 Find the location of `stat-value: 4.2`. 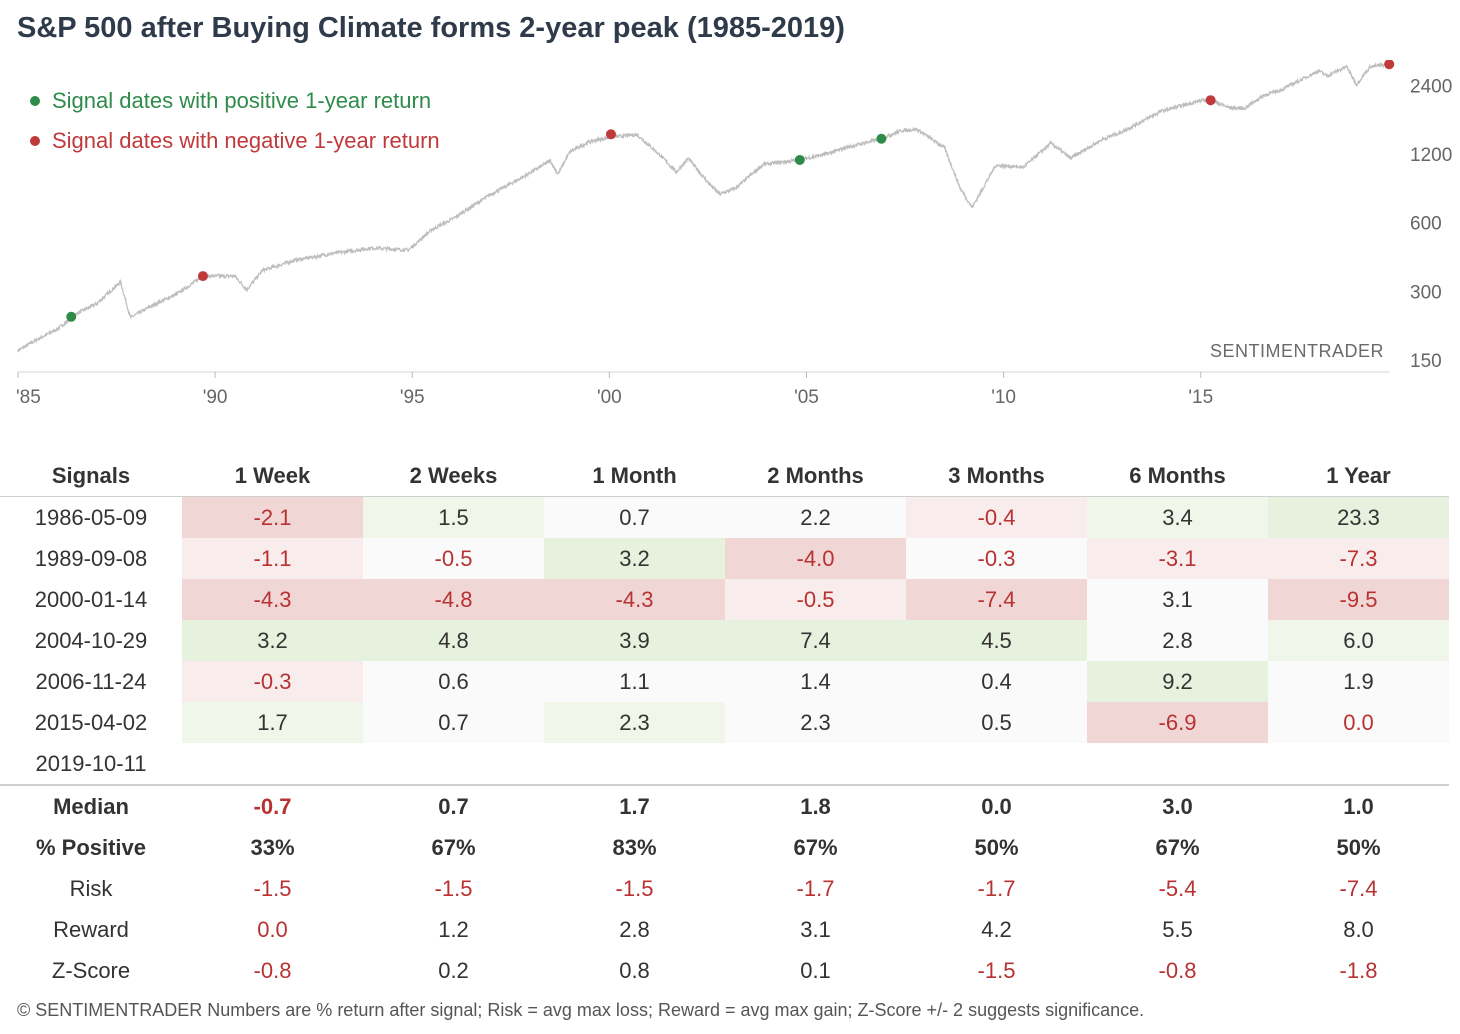

stat-value: 4.2 is located at coordinates (996, 929).